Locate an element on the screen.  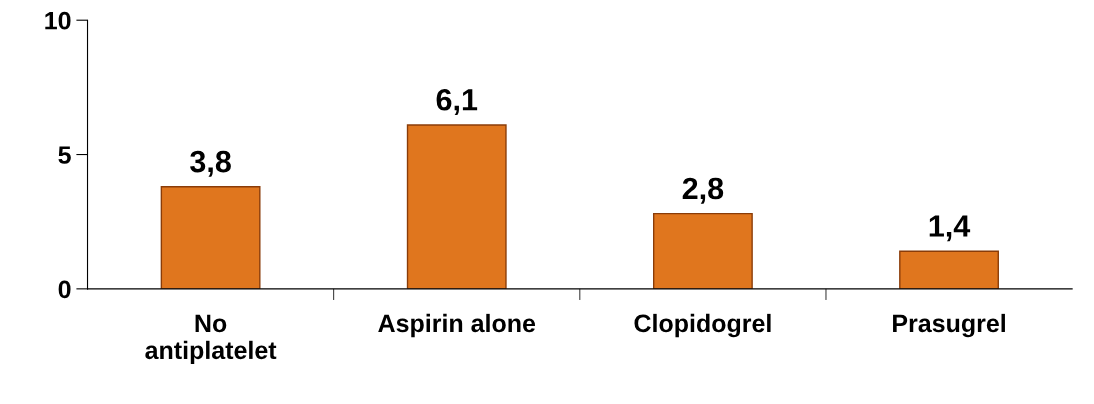
x-tick-label: Aspirin alone is located at coordinates (457, 325).